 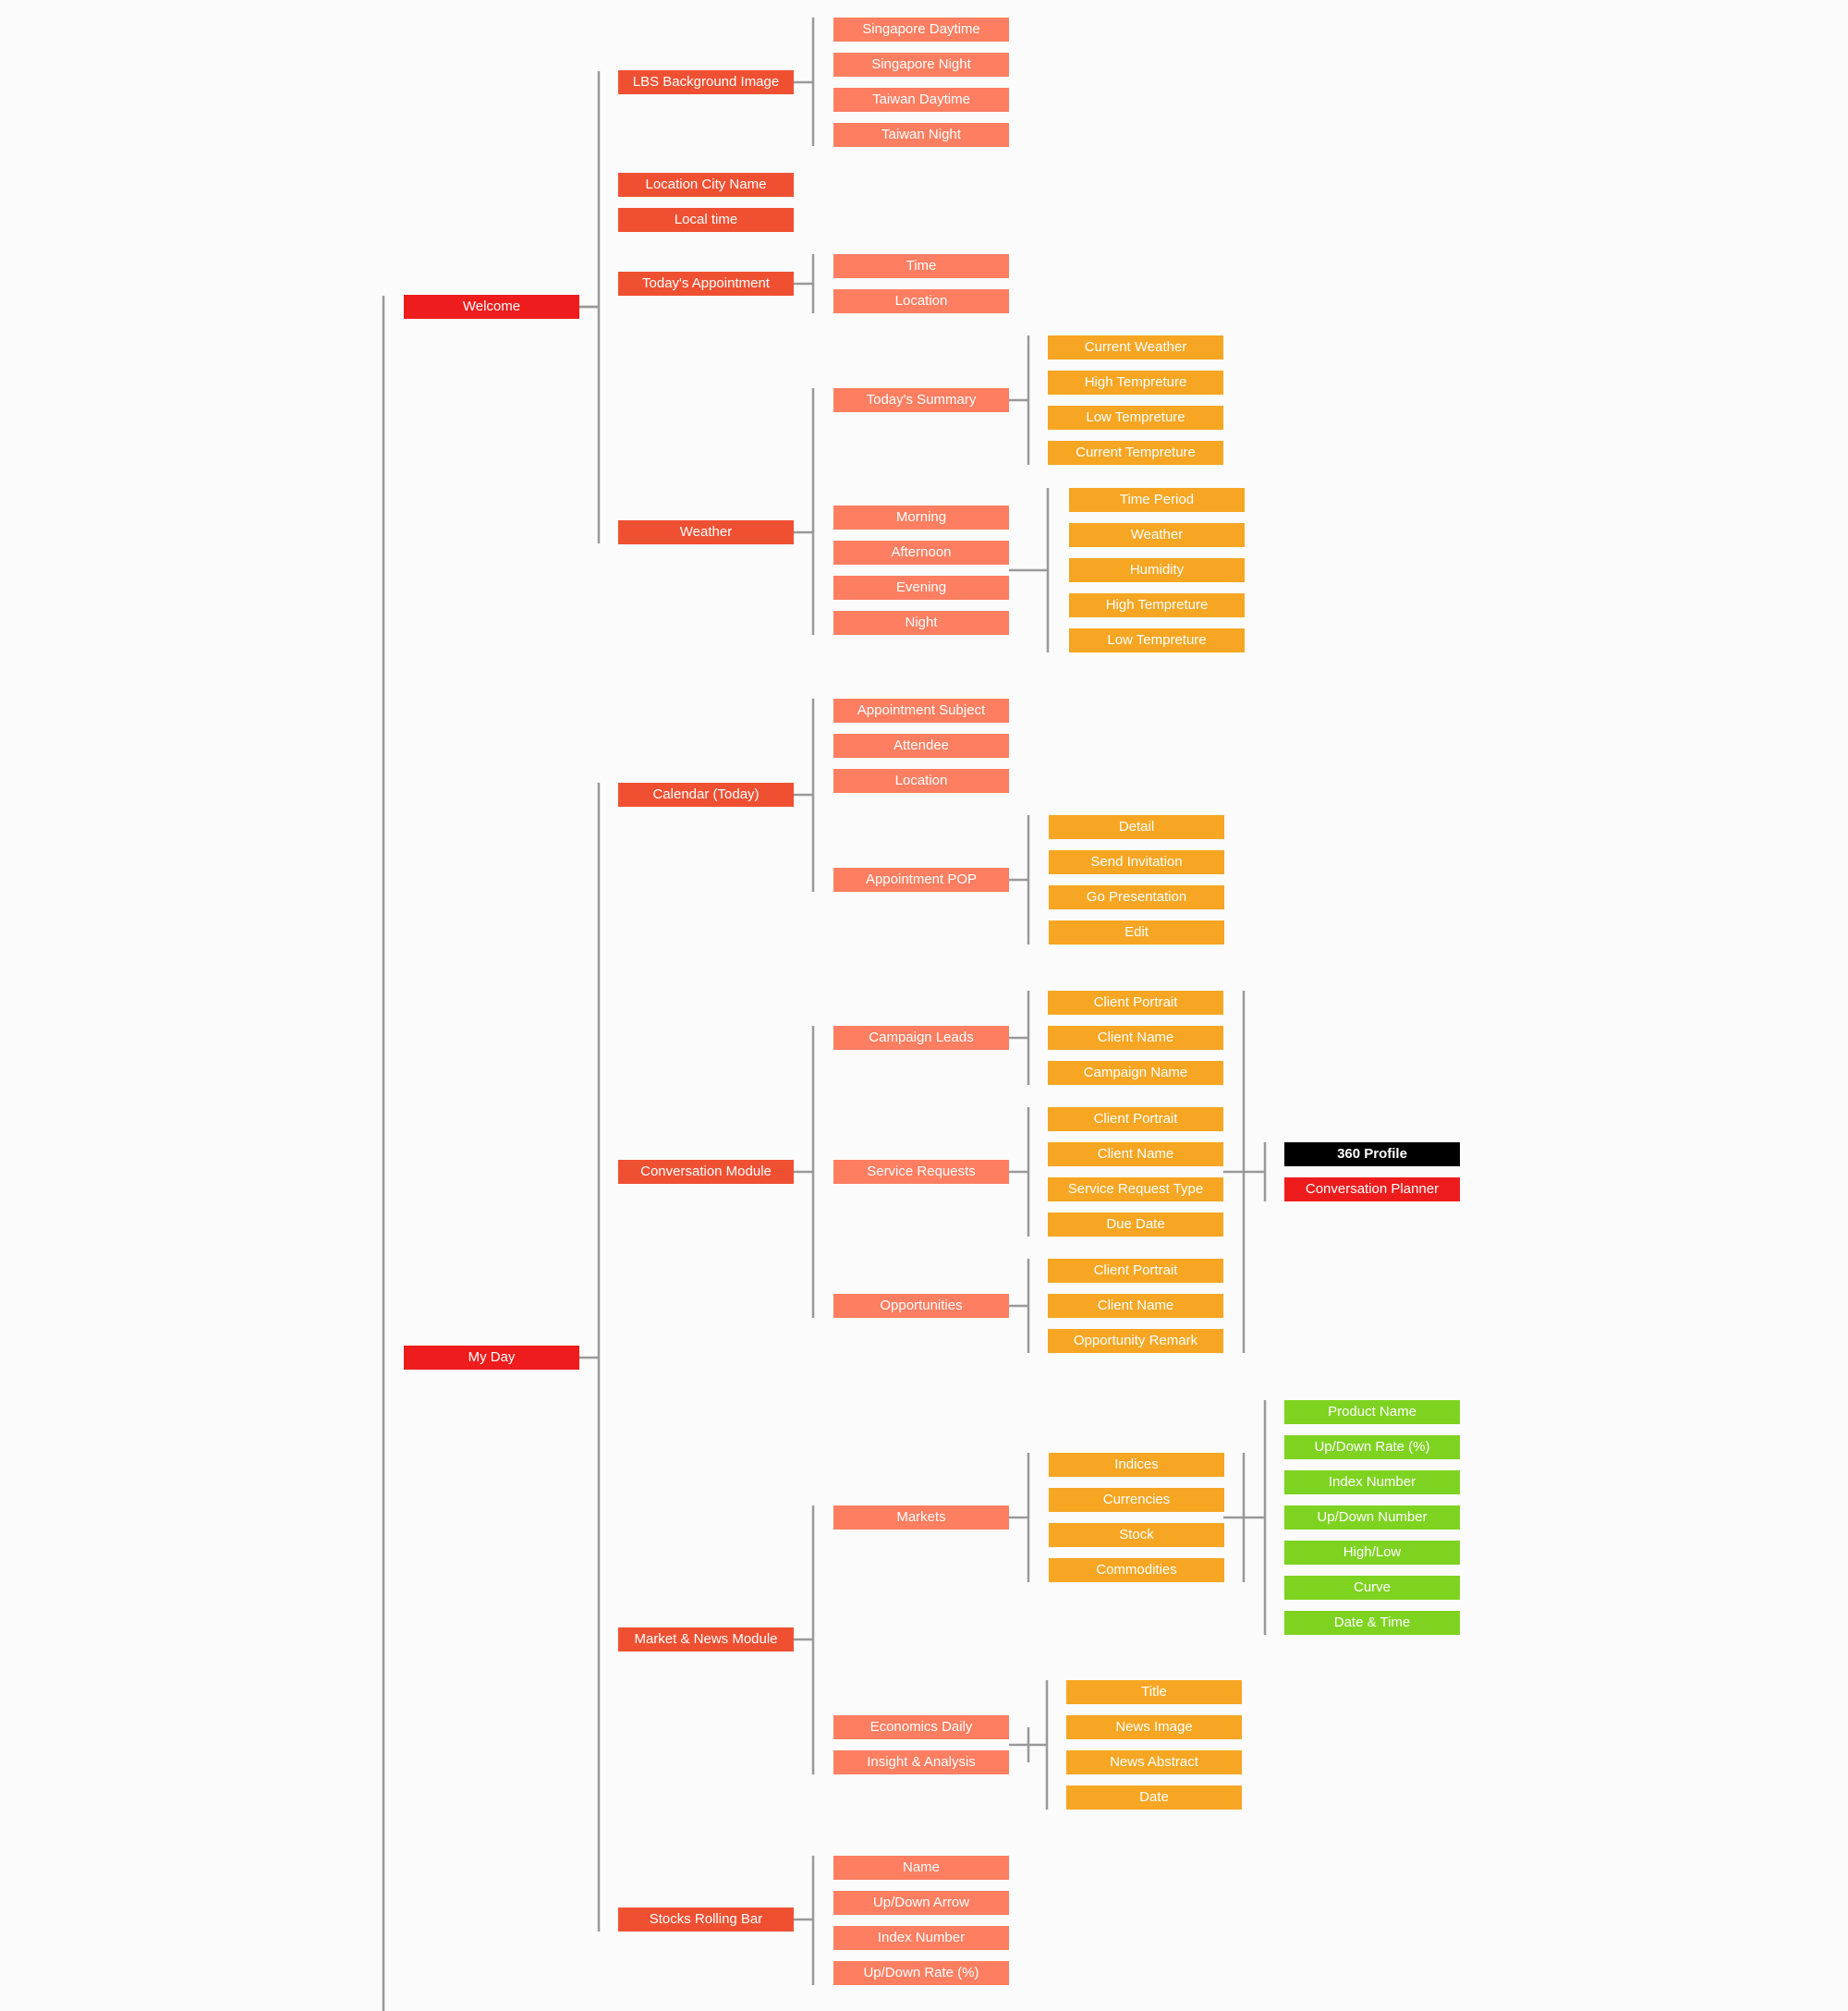 What do you see at coordinates (921, 1727) in the screenshot?
I see `node-economics-daily: Economics Daily` at bounding box center [921, 1727].